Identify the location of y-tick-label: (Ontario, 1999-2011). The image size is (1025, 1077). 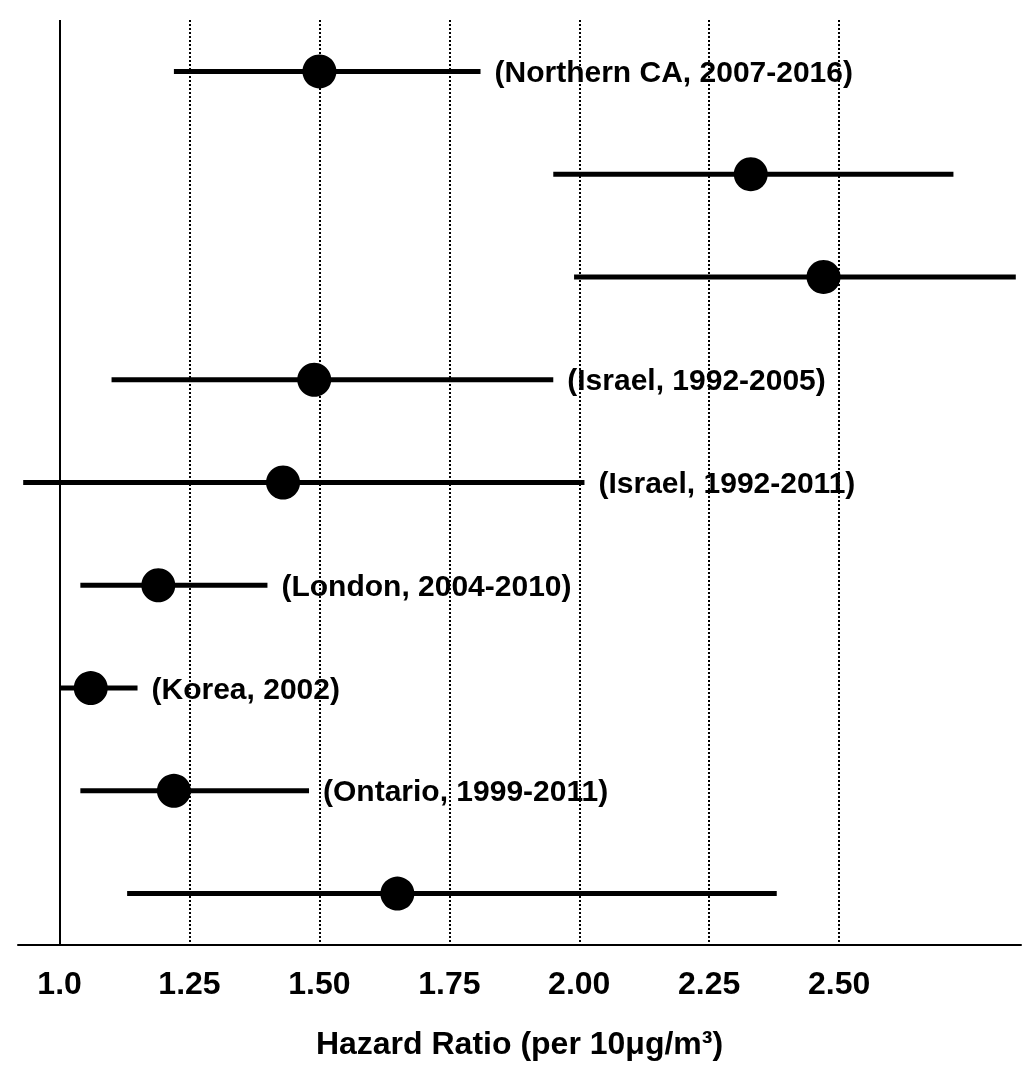
(466, 791).